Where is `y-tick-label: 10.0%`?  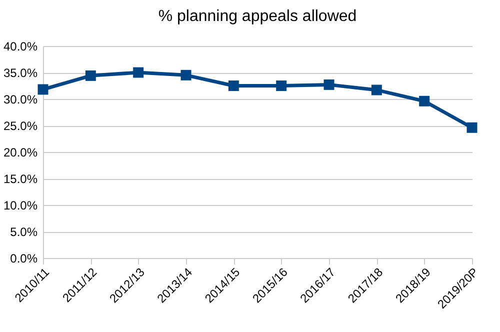 y-tick-label: 10.0% is located at coordinates (20, 205).